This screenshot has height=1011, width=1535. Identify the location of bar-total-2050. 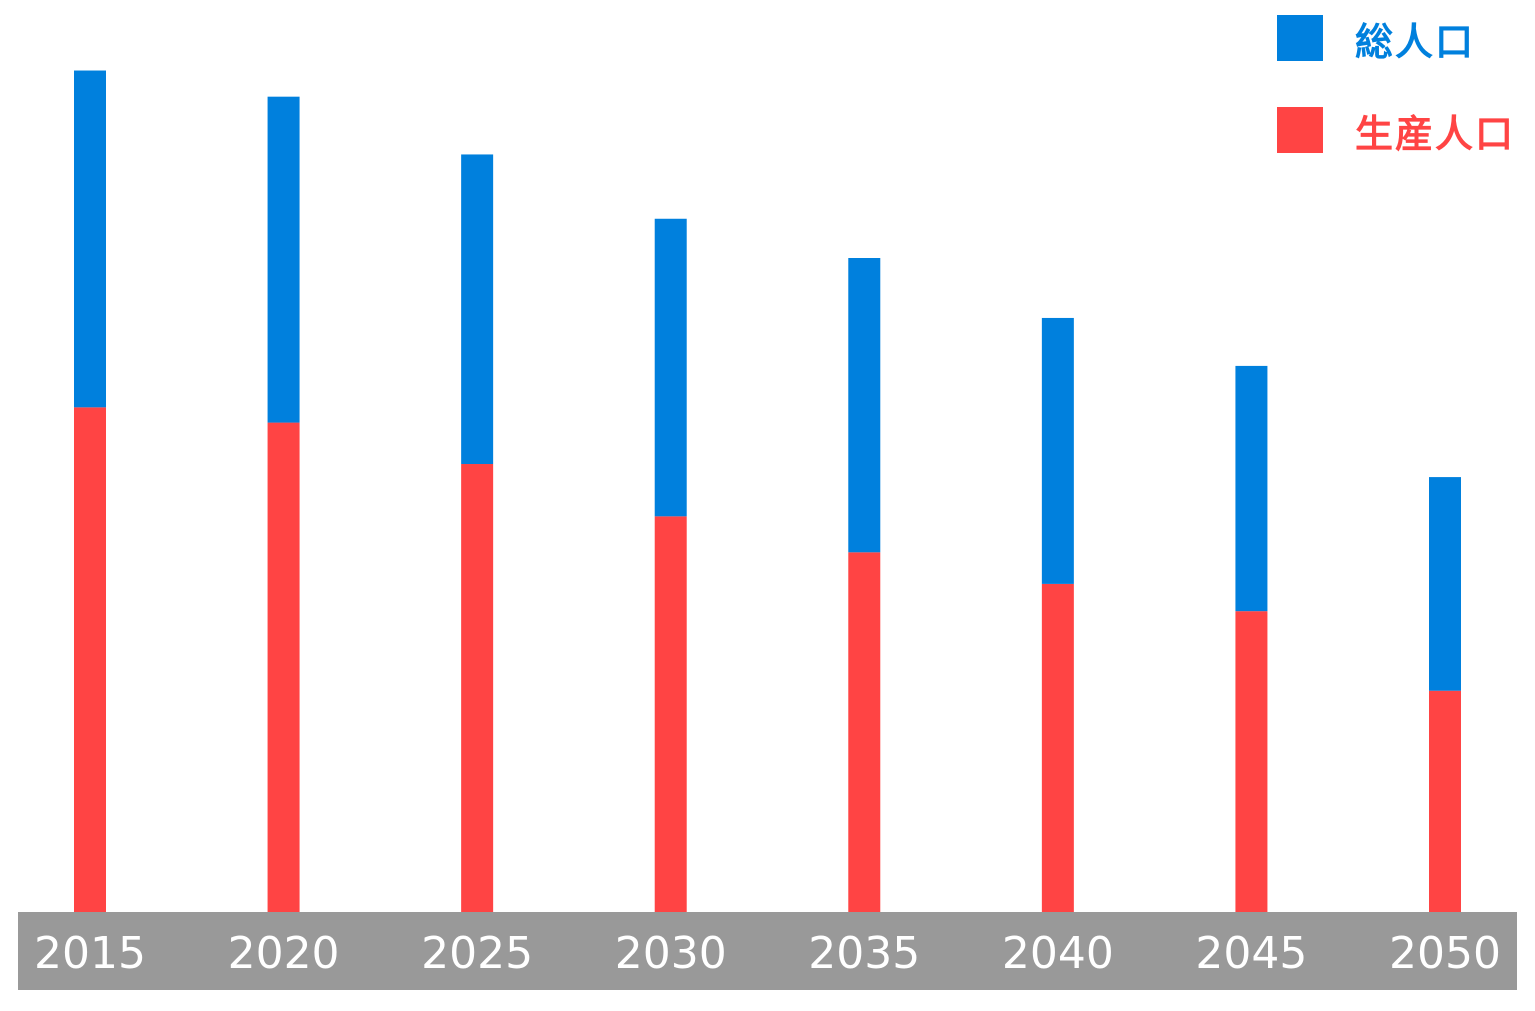
(1445, 584).